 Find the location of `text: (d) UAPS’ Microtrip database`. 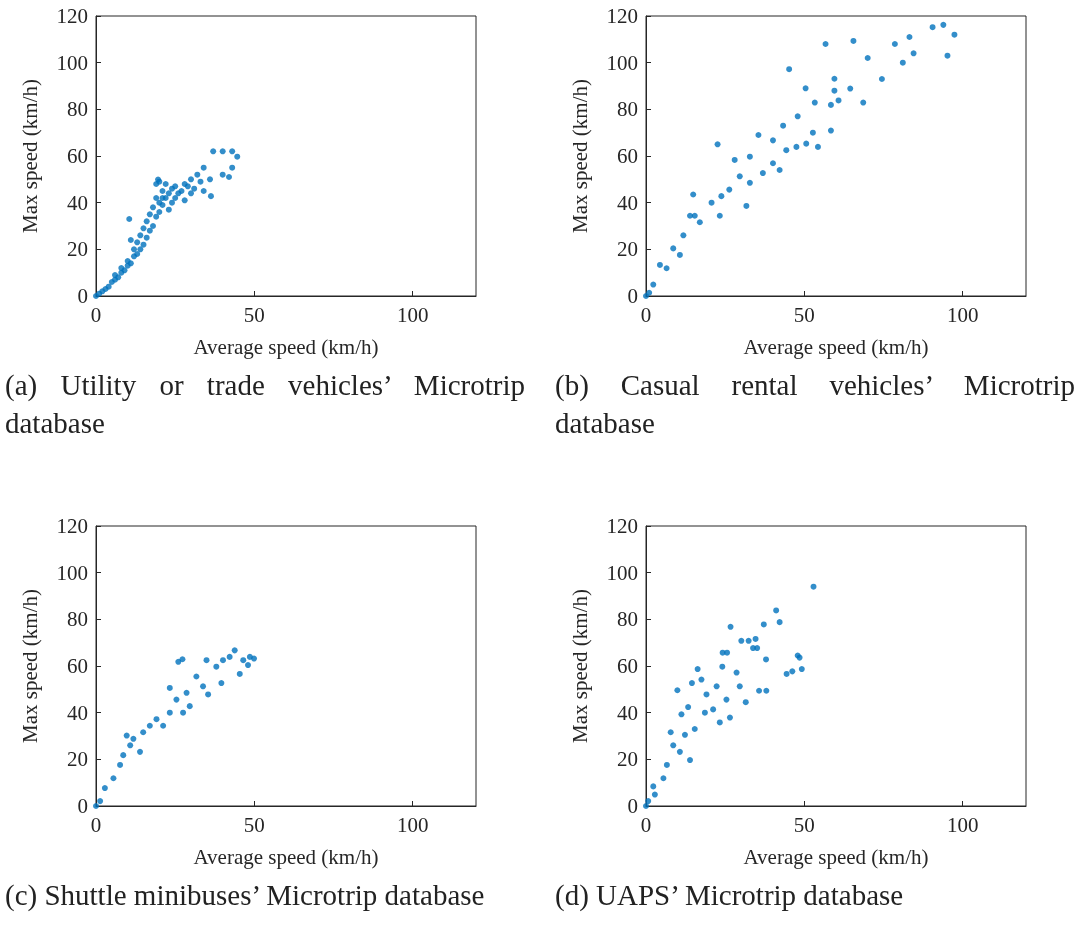

text: (d) UAPS’ Microtrip database is located at coordinates (730, 895).